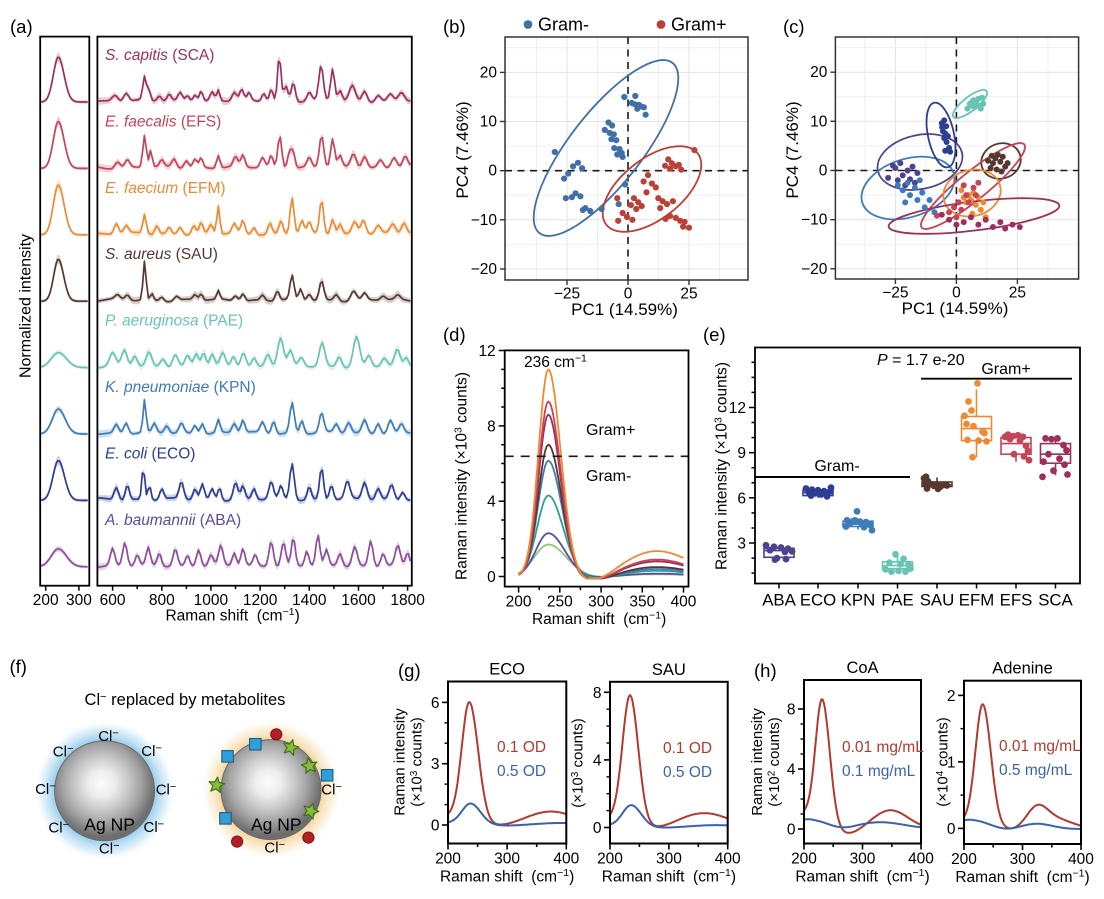  Describe the element at coordinates (779, 600) in the screenshot. I see `svg-text: ABA` at that location.